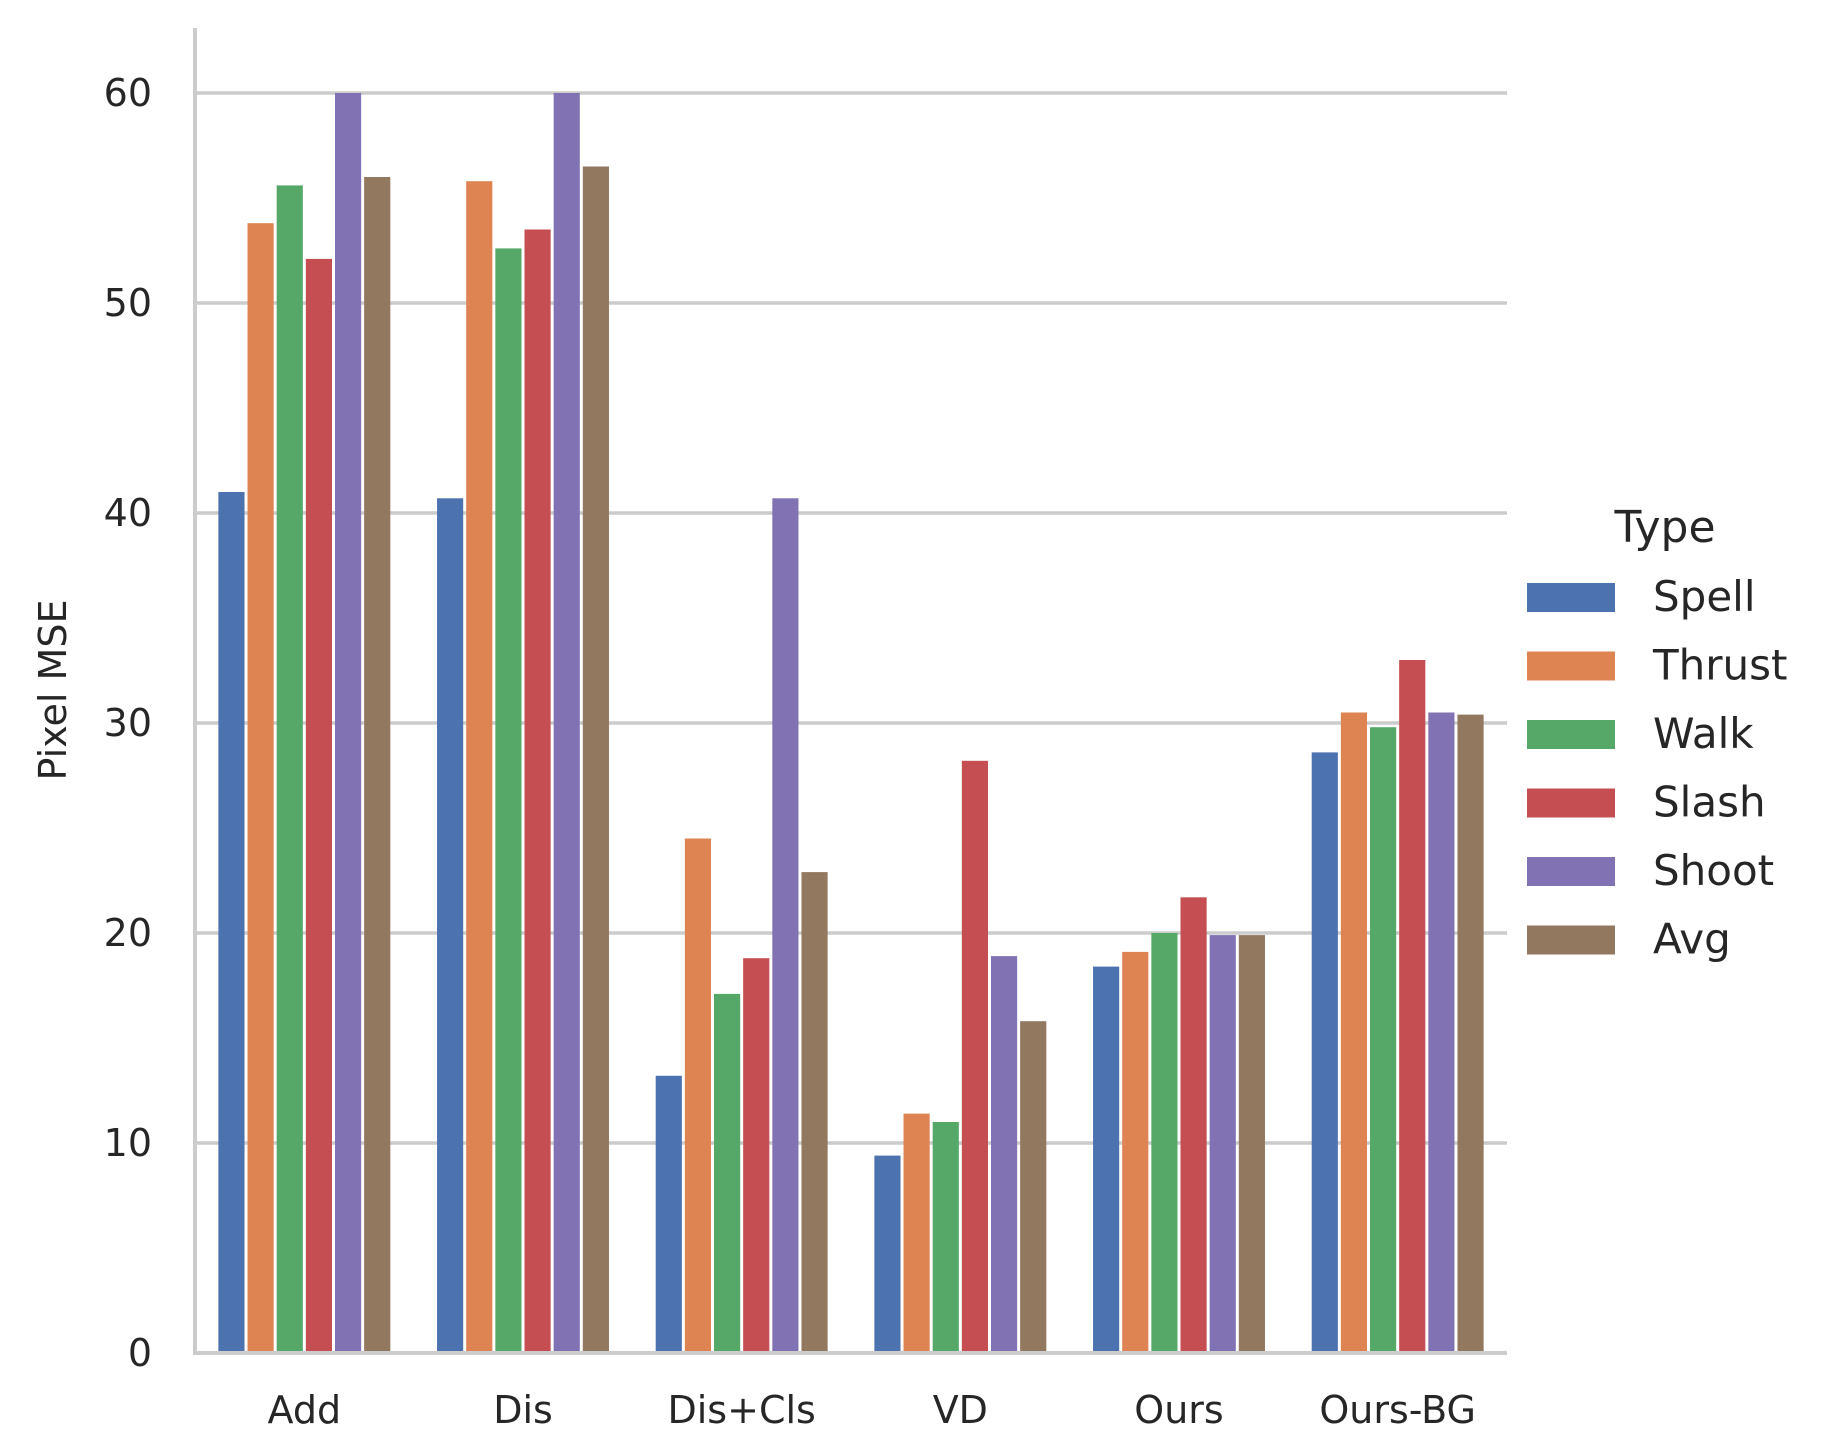 The image size is (1828, 1455). What do you see at coordinates (140, 1353) in the screenshot?
I see `y-tick-label: 0` at bounding box center [140, 1353].